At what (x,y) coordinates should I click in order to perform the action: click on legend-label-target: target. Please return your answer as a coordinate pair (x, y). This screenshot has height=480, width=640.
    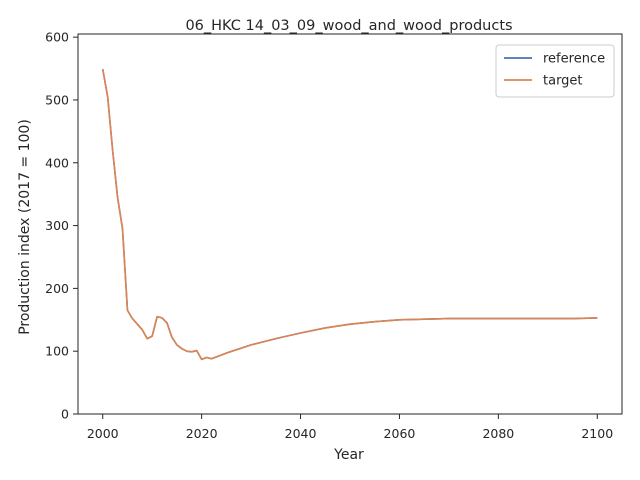
    Looking at the image, I should click on (563, 81).